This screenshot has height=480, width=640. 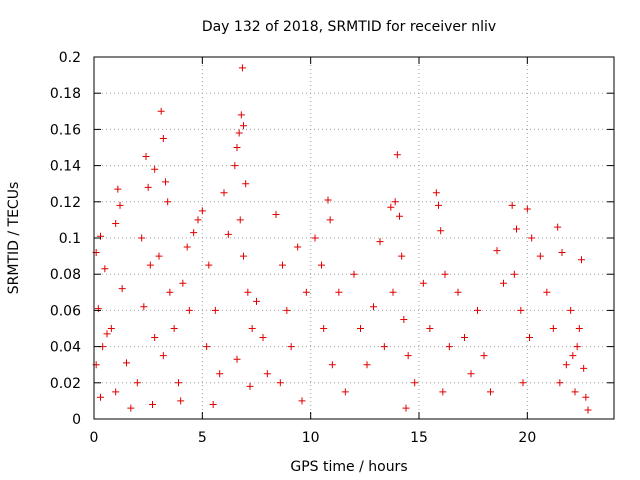 I want to click on x-tick-label: 0, so click(x=94, y=438).